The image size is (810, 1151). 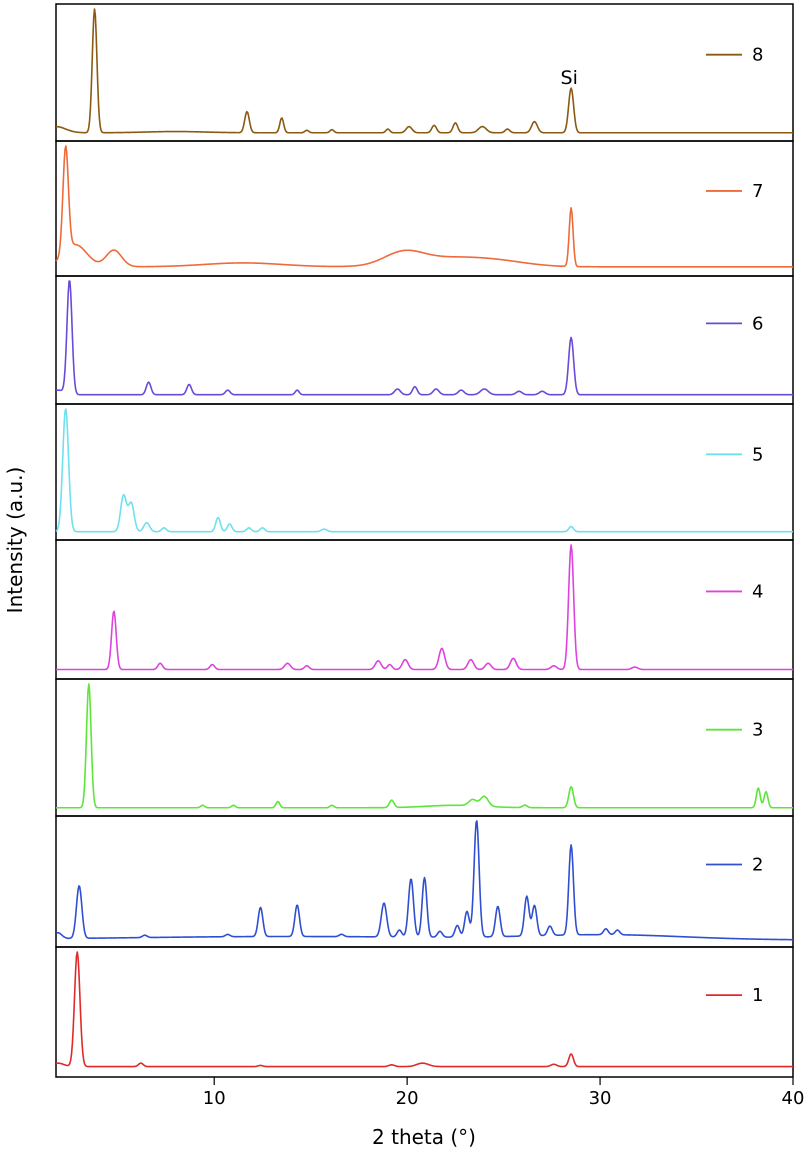 What do you see at coordinates (757, 730) in the screenshot?
I see `legend-label-3: 3` at bounding box center [757, 730].